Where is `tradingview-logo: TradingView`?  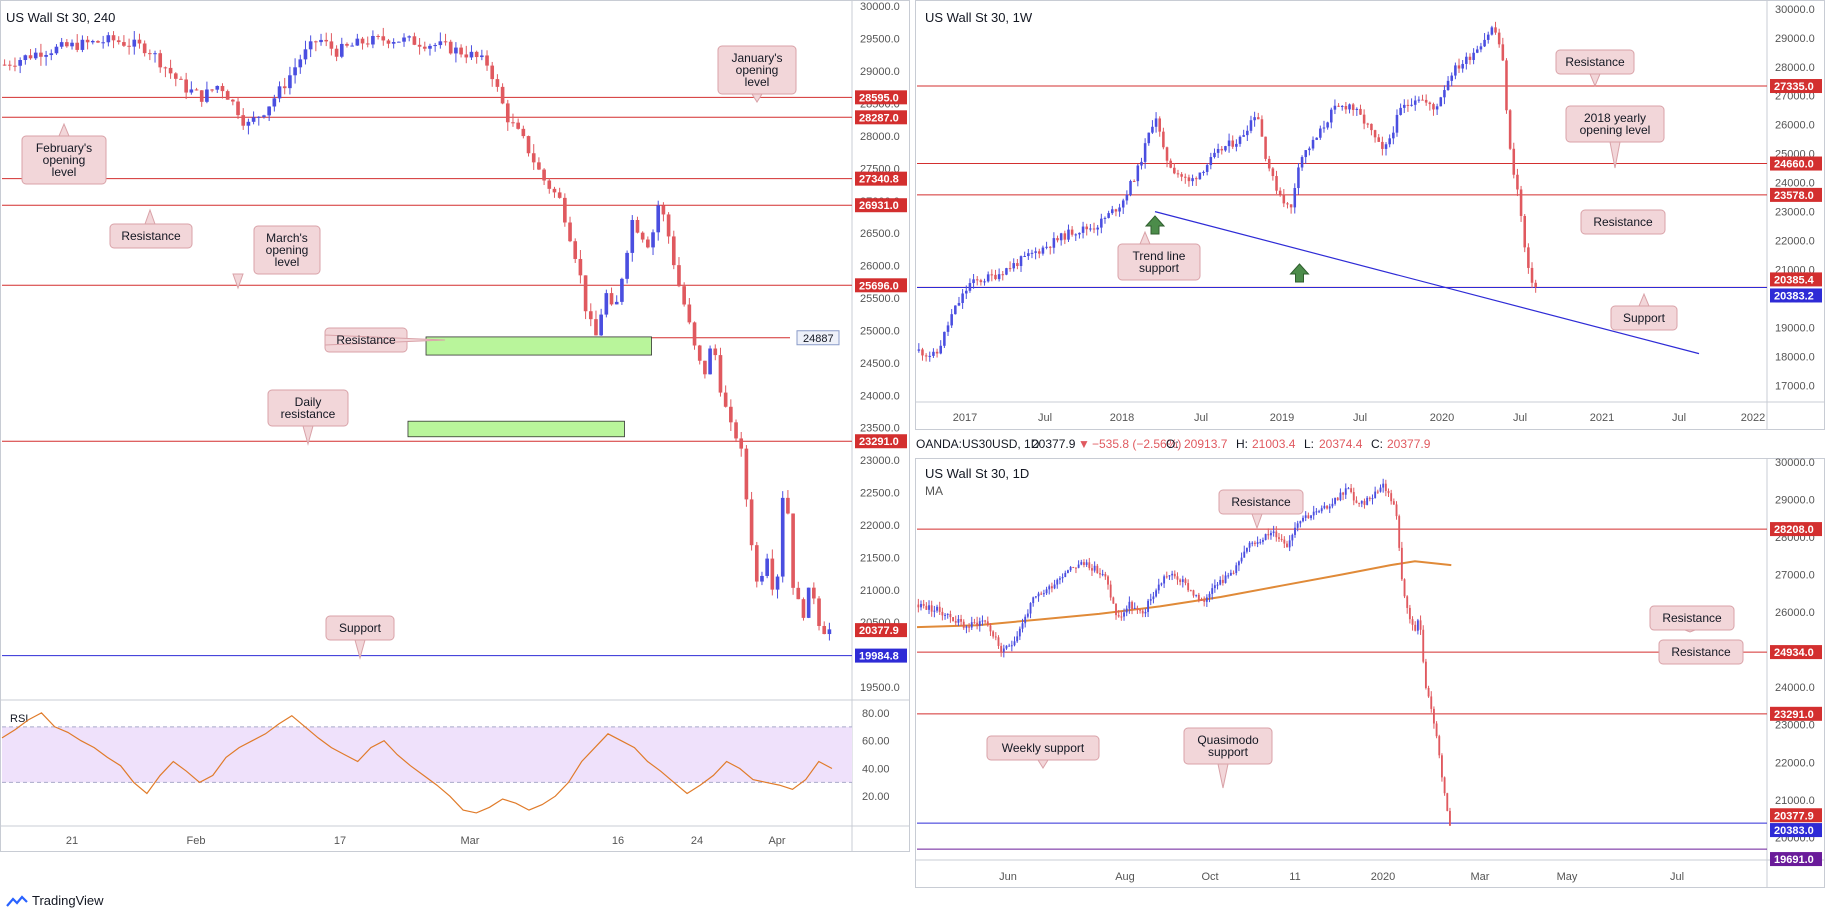 tradingview-logo: TradingView is located at coordinates (55, 900).